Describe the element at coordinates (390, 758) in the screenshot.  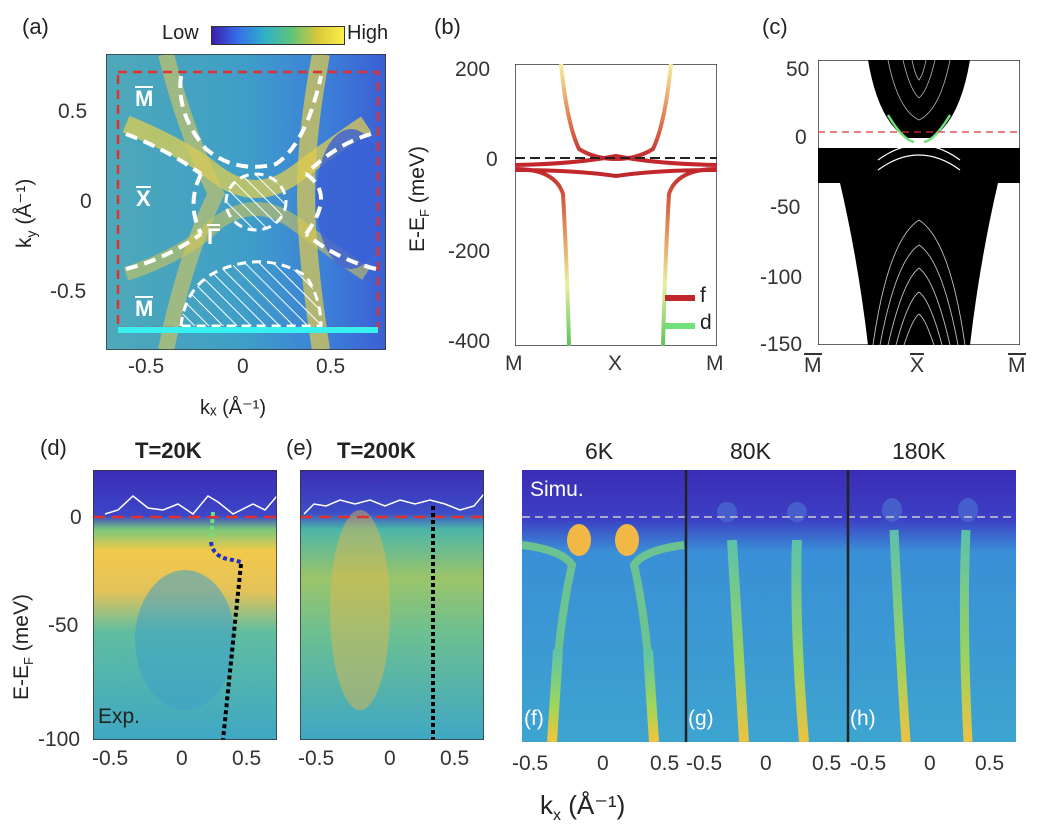
I see `e-xtick-1: 0` at that location.